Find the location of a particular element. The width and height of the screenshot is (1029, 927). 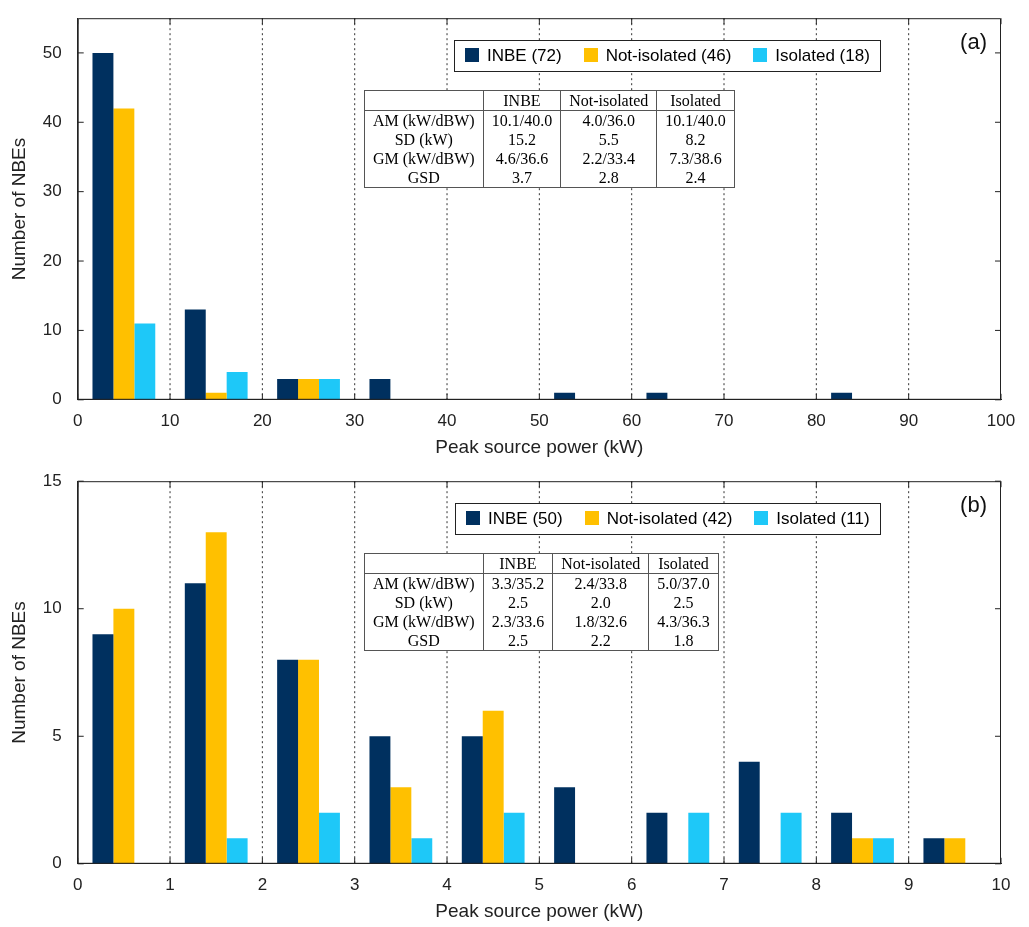

y-tick-label: 30 is located at coordinates (52, 191).